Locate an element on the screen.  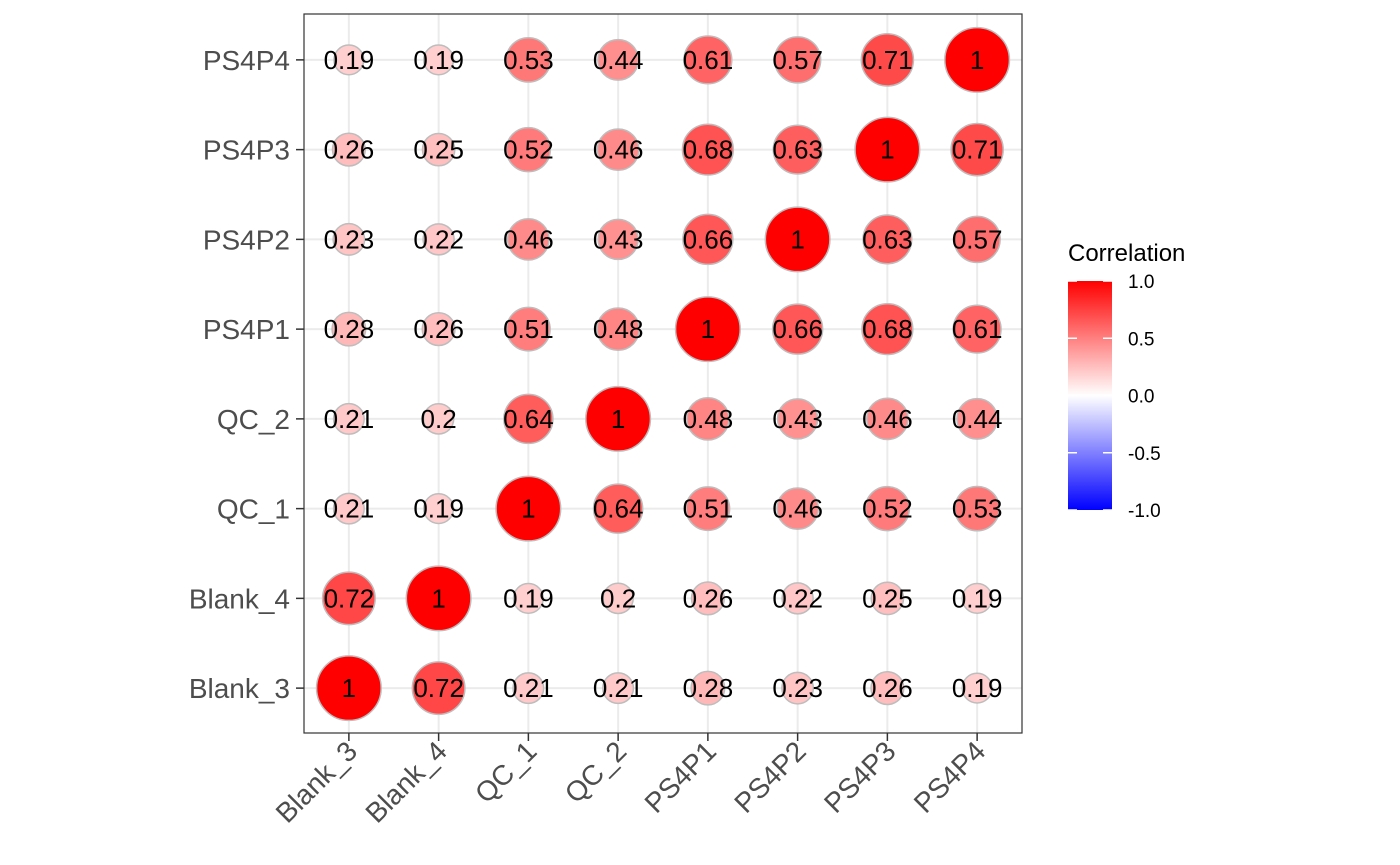
legend: Correlation 1.0 0.5 0.0 -0.5 -1.0 is located at coordinates (1126, 381).